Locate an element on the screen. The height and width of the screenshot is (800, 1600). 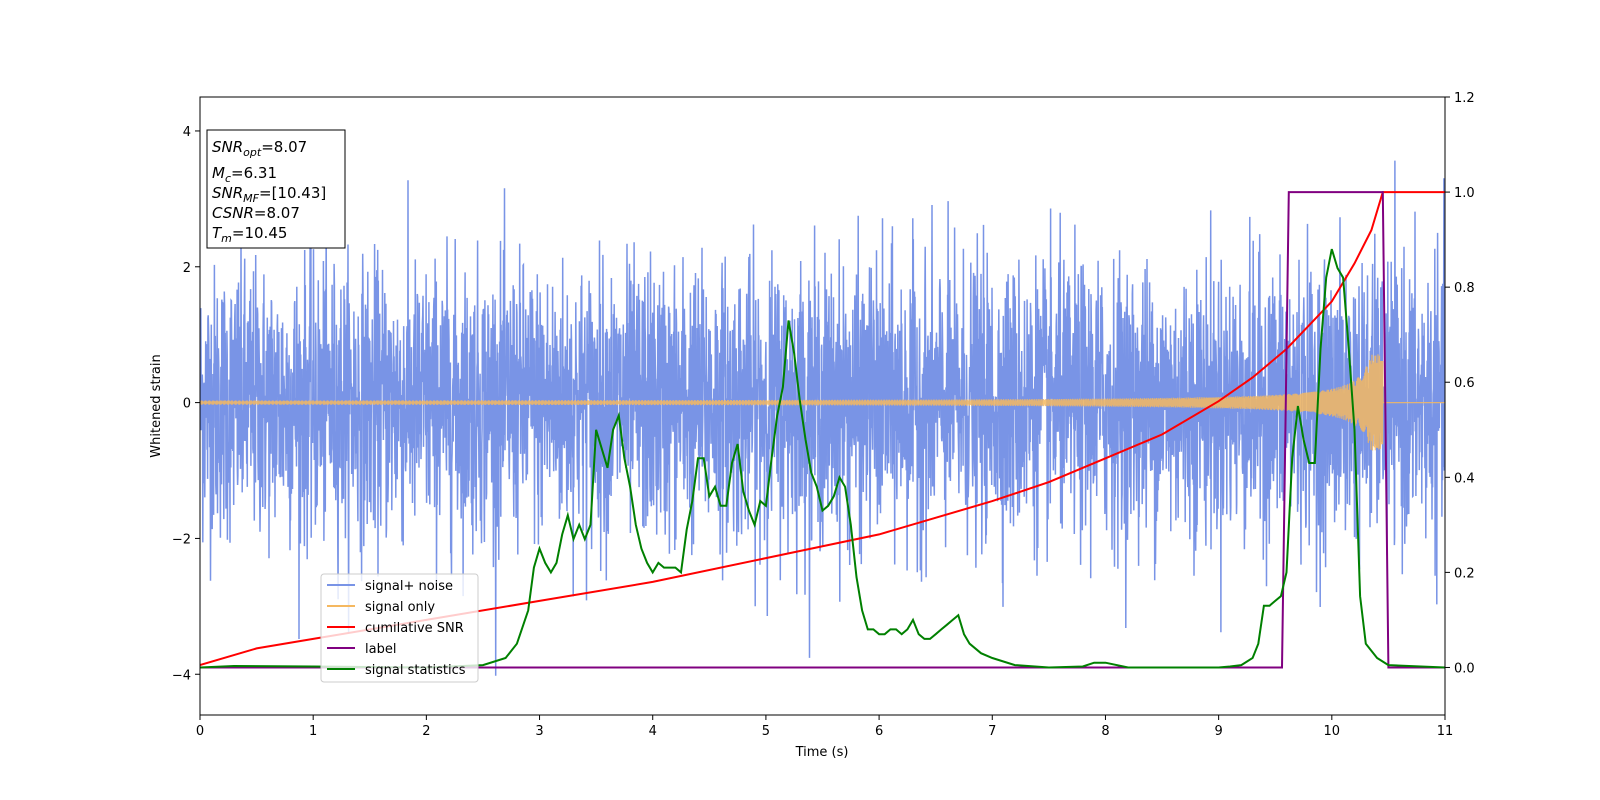
x-tick-label: 0 is located at coordinates (200, 731).